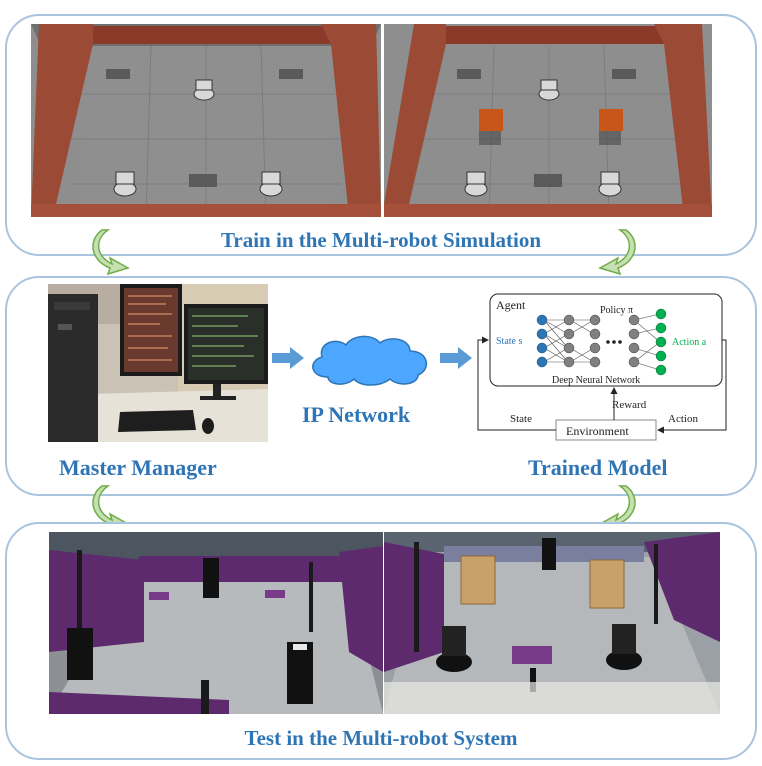  Describe the element at coordinates (616, 310) in the screenshot. I see `policy-label: Policy π` at that location.